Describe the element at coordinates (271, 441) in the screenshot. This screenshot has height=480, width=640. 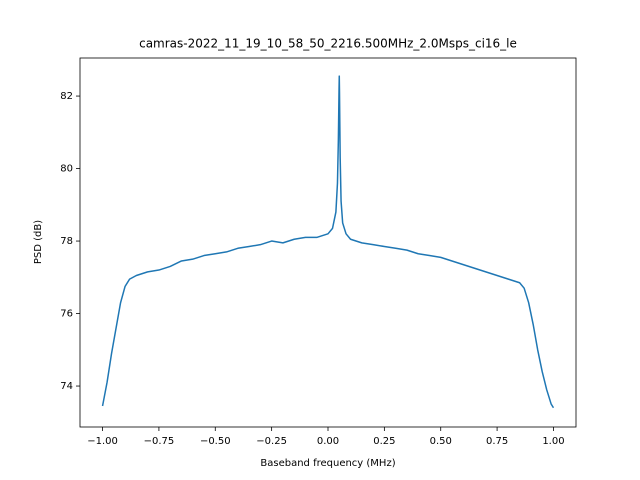
I see `x-tick-label: −0.25` at that location.